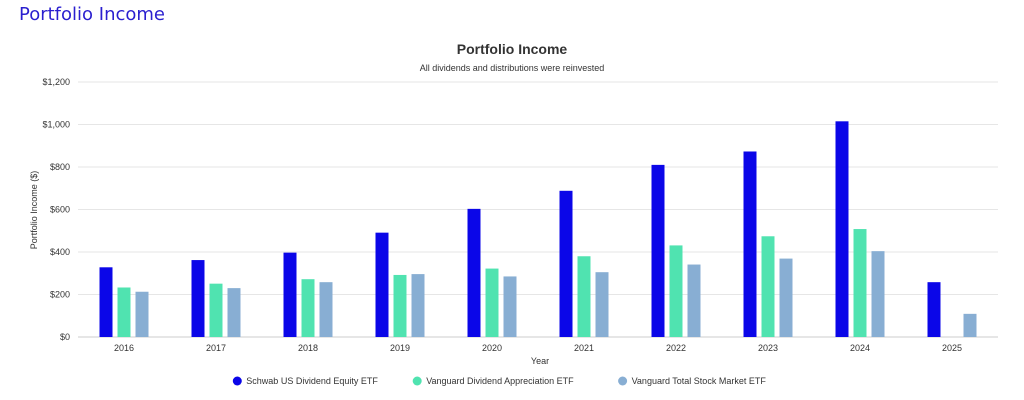  Describe the element at coordinates (538, 348) in the screenshot. I see `x-axis-ticks: 2016 2017 2018 2019 2020 2021 2022 2023 2024 2025` at that location.